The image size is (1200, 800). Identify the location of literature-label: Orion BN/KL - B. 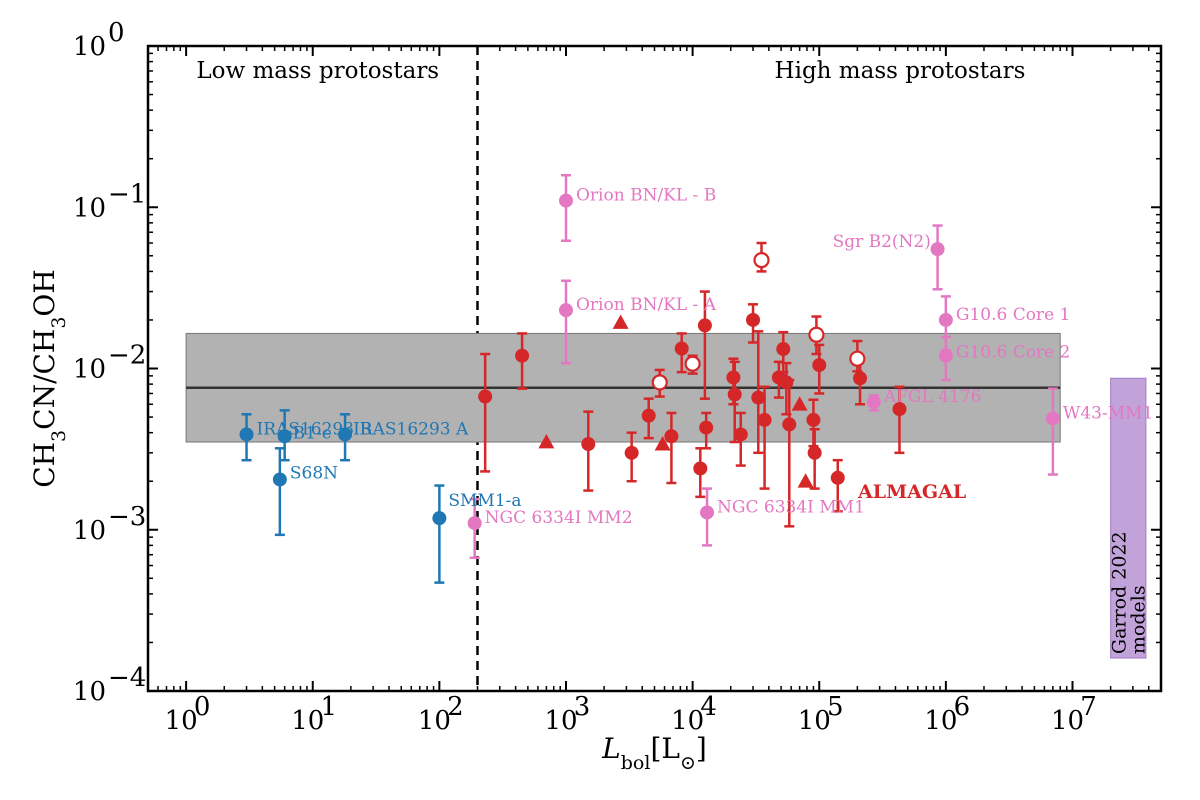
(646, 196).